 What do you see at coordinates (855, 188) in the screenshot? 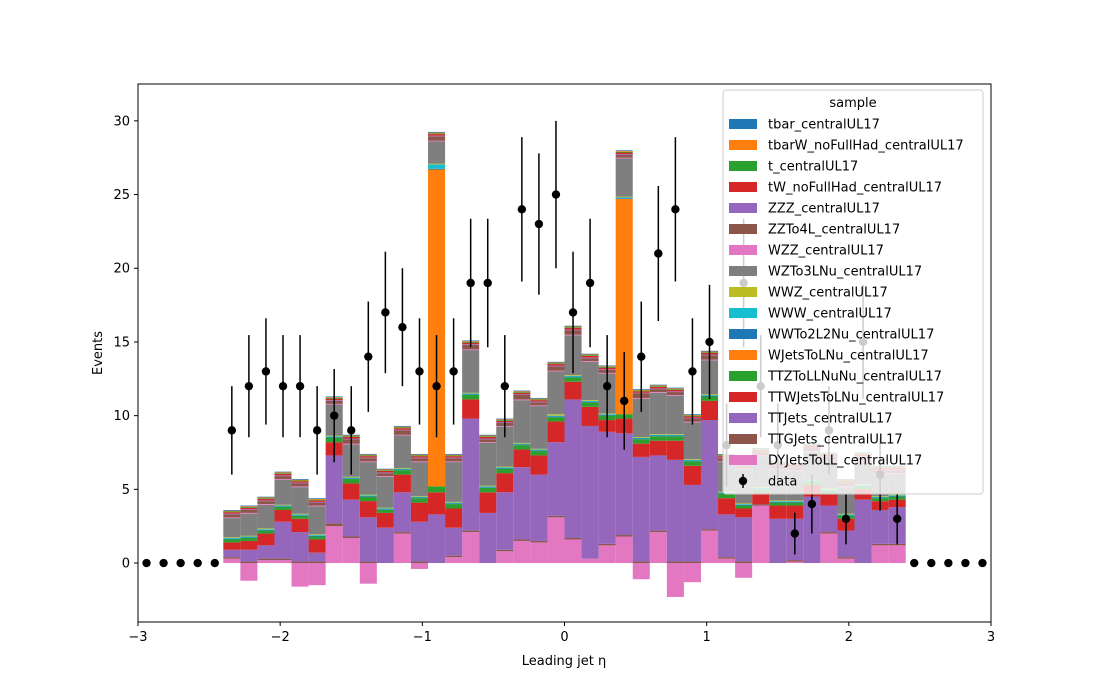
I see `legend-label-tw-nofullhad-centralul17: tW_noFullHad_centralUL17` at bounding box center [855, 188].